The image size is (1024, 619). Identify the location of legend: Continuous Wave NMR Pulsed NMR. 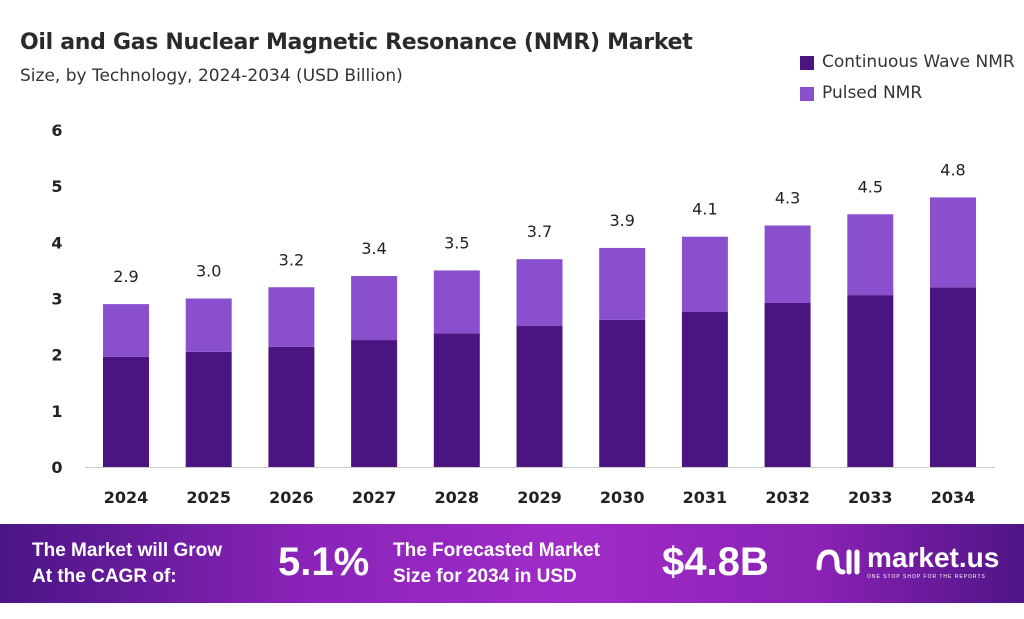
(911, 81).